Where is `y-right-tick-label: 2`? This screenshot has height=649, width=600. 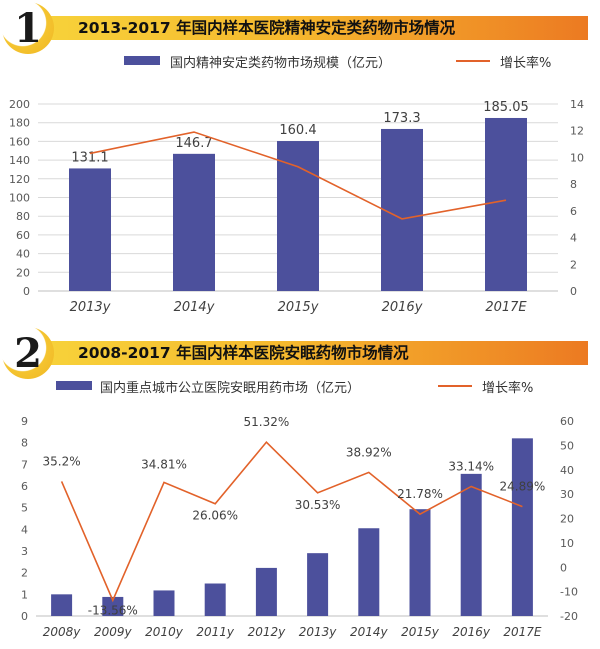 y-right-tick-label: 2 is located at coordinates (573, 264).